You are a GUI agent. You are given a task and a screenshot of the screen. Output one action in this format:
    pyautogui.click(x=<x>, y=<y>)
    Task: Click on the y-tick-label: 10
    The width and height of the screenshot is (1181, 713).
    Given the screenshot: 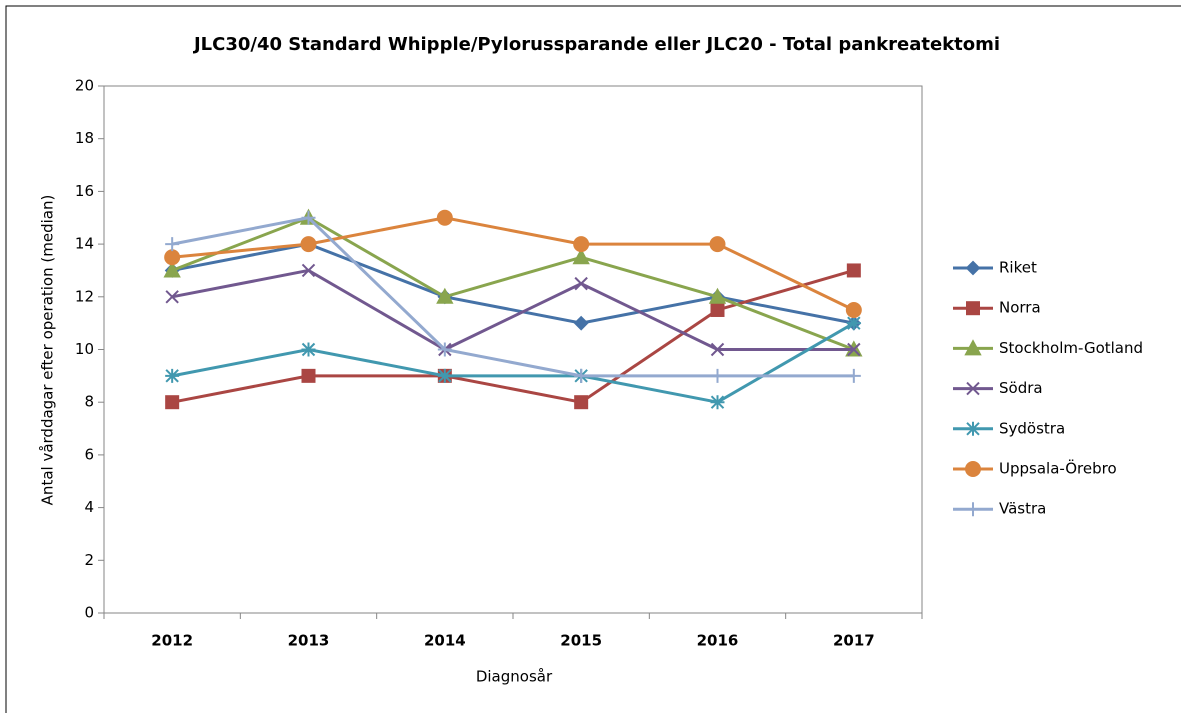 What is the action you would take?
    pyautogui.click(x=84, y=349)
    